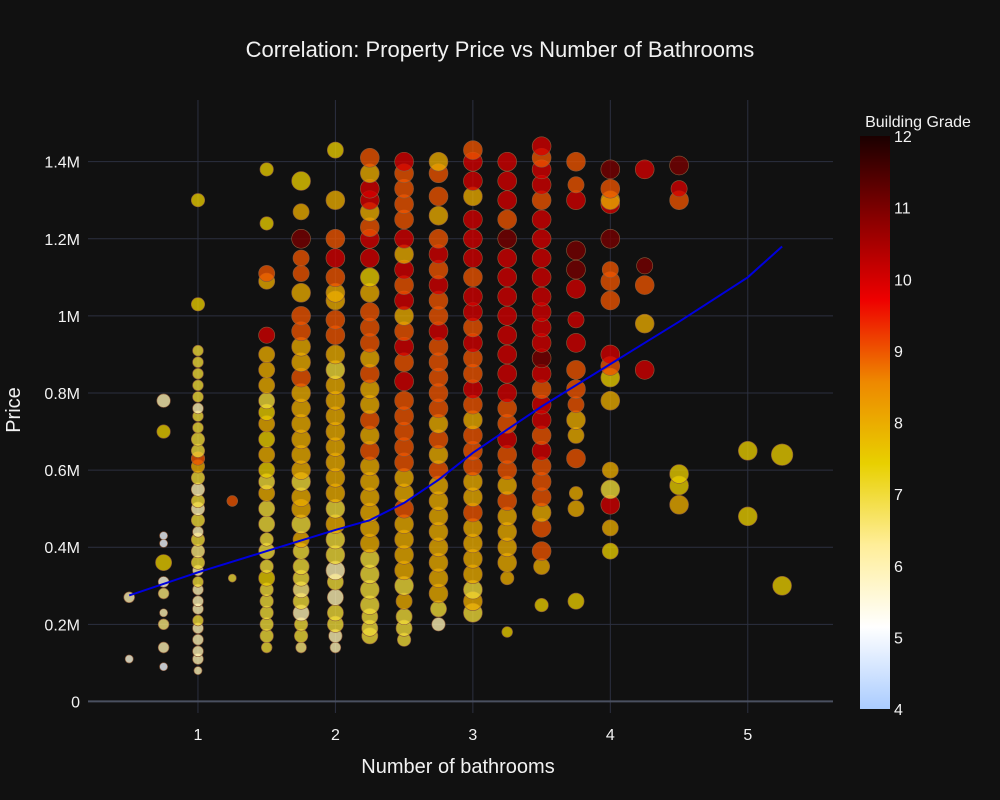 This screenshot has width=1000, height=800. I want to click on x-axis-title: Number of bathrooms, so click(457, 767).